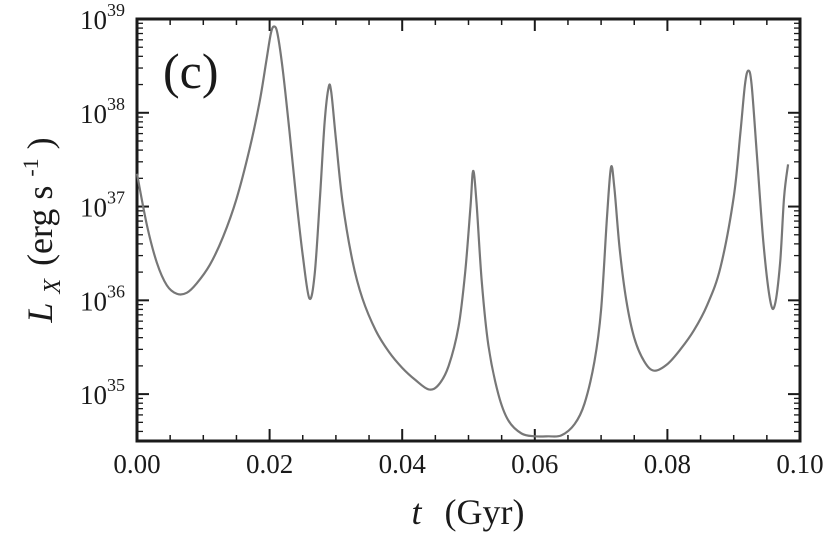 Image resolution: width=830 pixels, height=536 pixels. What do you see at coordinates (102, 298) in the screenshot?
I see `y-tick-label: 1036` at bounding box center [102, 298].